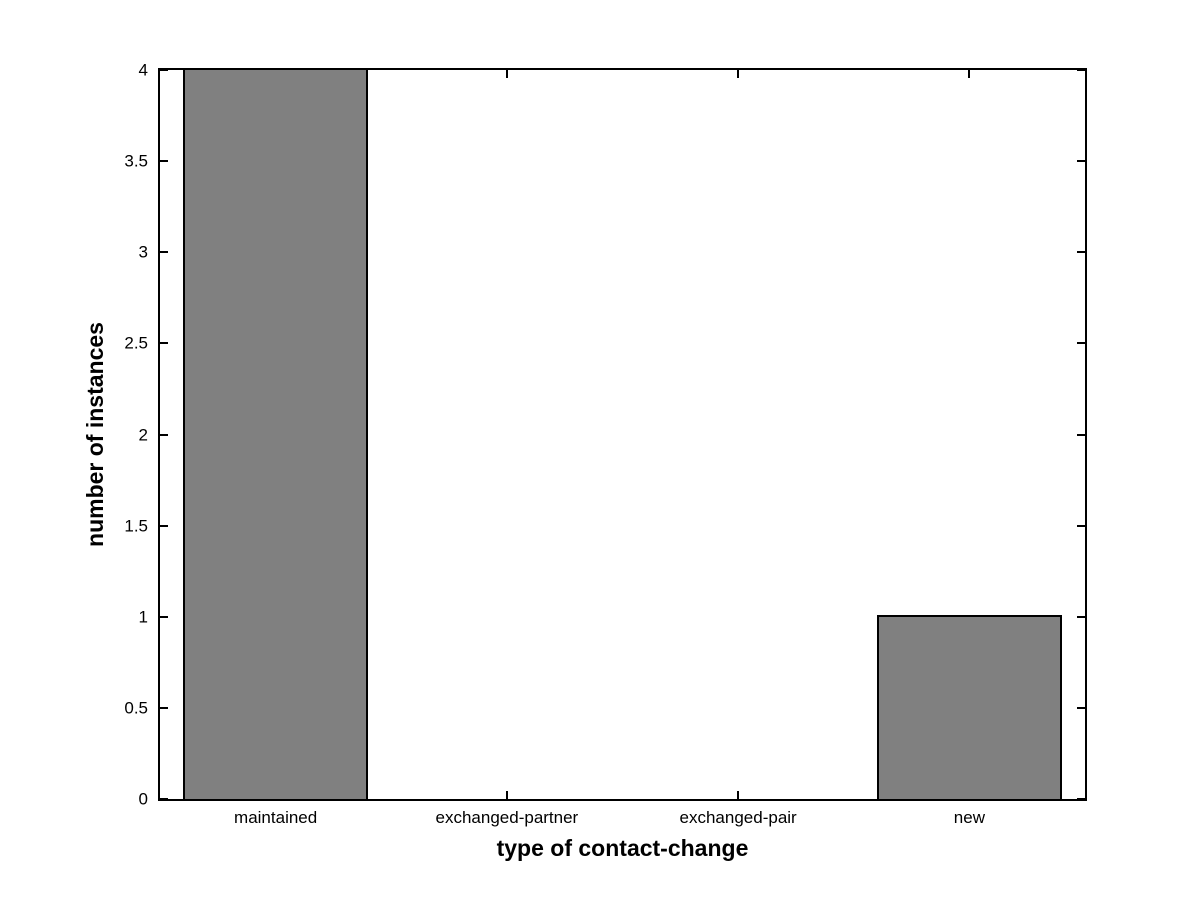  I want to click on x-tick-label-new: new, so click(969, 817).